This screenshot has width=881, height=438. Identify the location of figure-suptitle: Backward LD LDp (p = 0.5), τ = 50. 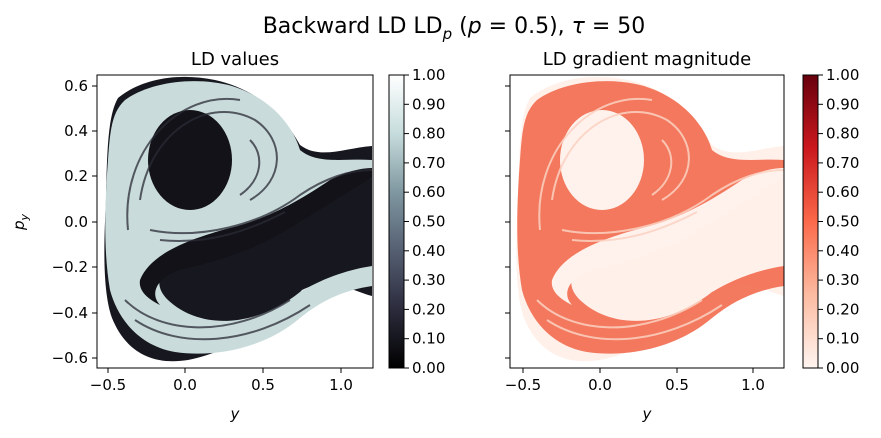
(454, 28).